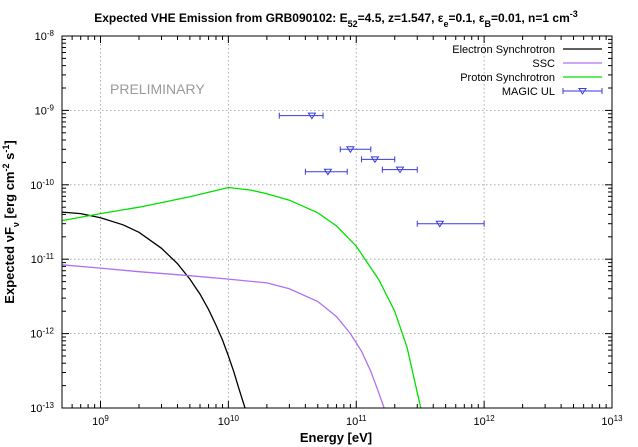 The width and height of the screenshot is (638, 447). I want to click on legend-label: Proton Synchrotron, so click(507, 78).